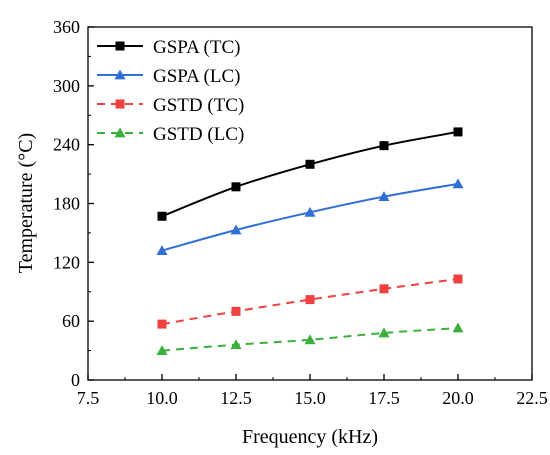  What do you see at coordinates (310, 398) in the screenshot?
I see `x-tick-label: 15.0` at bounding box center [310, 398].